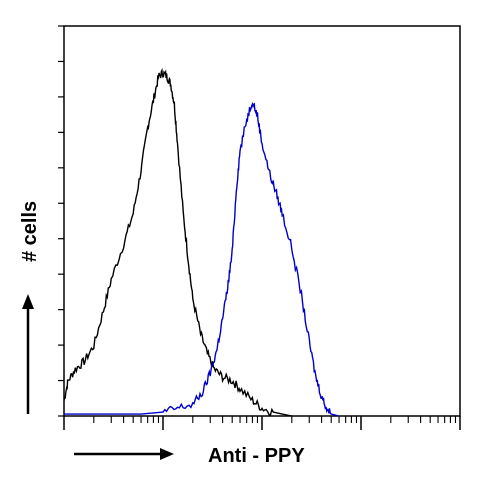 This screenshot has height=485, width=492. What do you see at coordinates (124, 454) in the screenshot?
I see `x-axis-arrow-icon` at bounding box center [124, 454].